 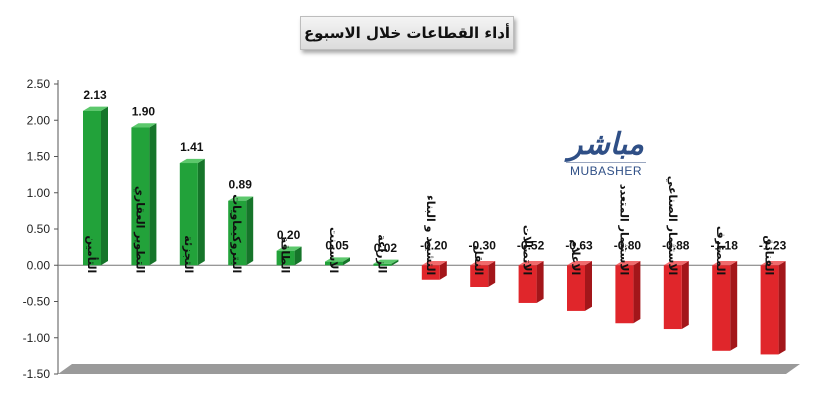 What do you see at coordinates (39, 193) in the screenshot?
I see `y-tick-label: 1.00` at bounding box center [39, 193].